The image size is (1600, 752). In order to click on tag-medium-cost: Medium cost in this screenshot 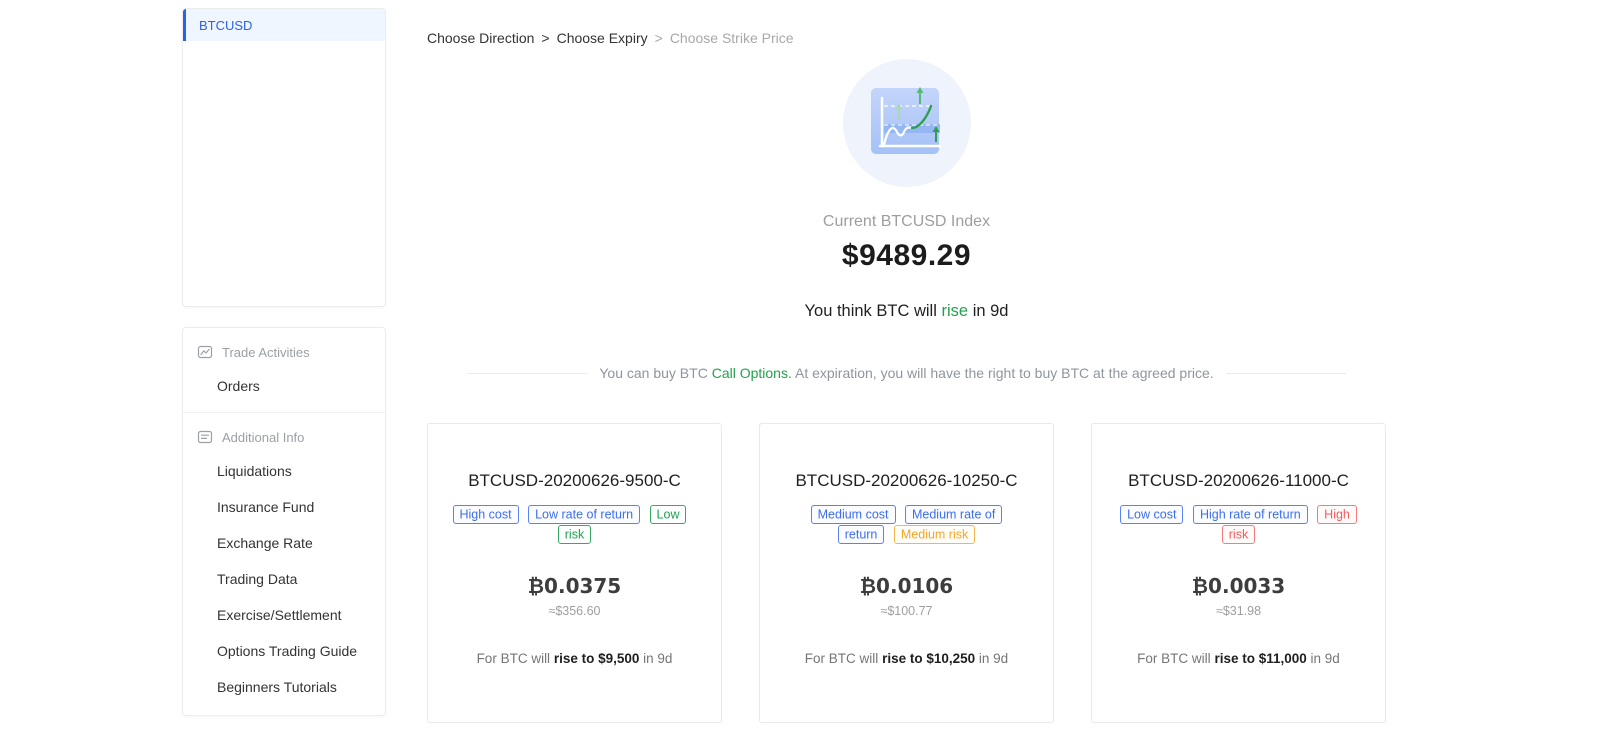, I will do `click(853, 514)`.